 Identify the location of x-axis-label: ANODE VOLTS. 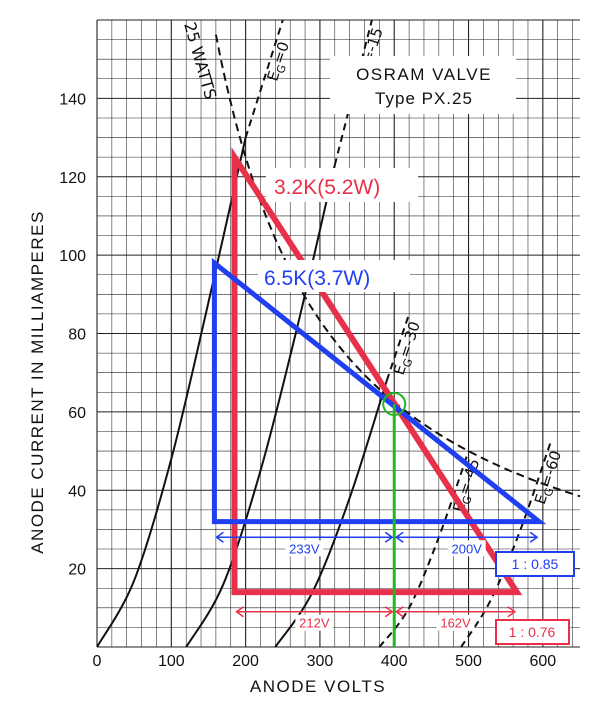
(318, 686).